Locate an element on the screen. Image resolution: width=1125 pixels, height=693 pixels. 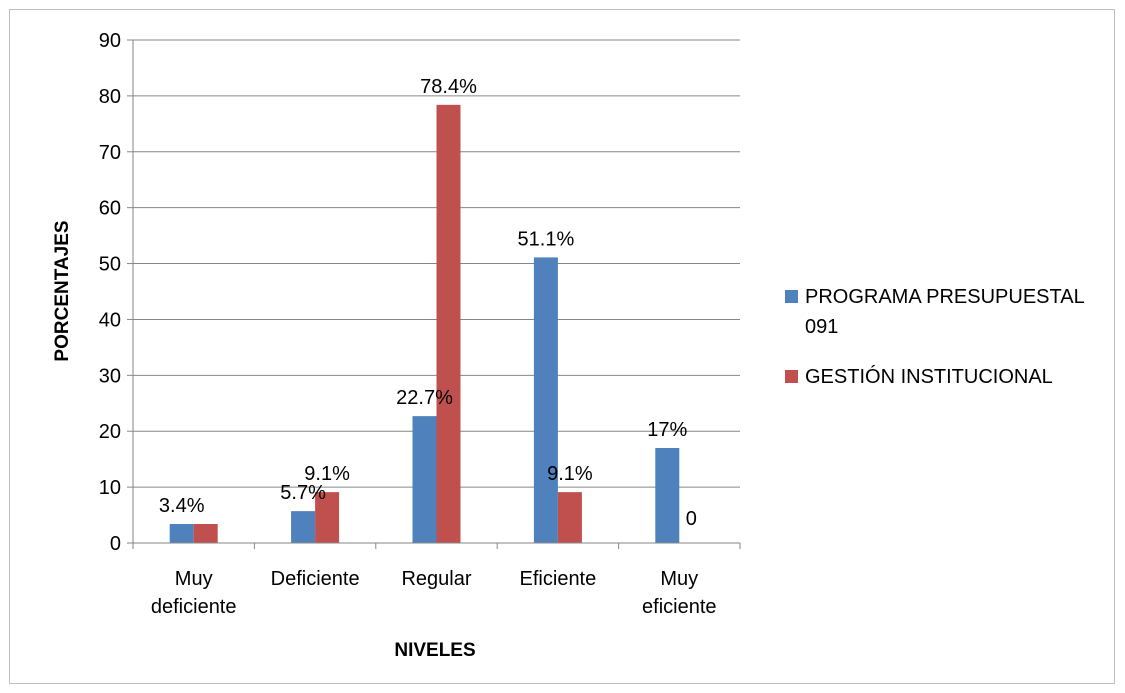
y-tick-label: 0 is located at coordinates (115, 544).